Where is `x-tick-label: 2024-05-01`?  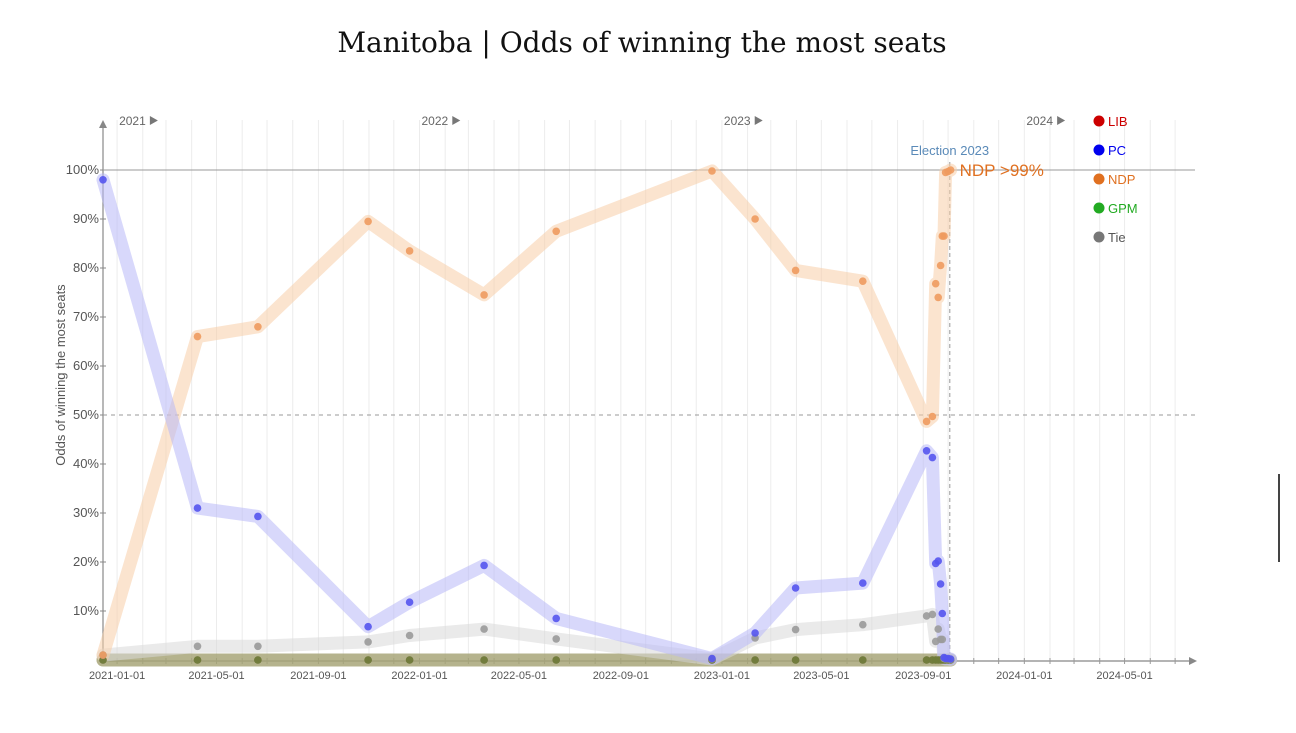
x-tick-label: 2024-05-01 is located at coordinates (1124, 676).